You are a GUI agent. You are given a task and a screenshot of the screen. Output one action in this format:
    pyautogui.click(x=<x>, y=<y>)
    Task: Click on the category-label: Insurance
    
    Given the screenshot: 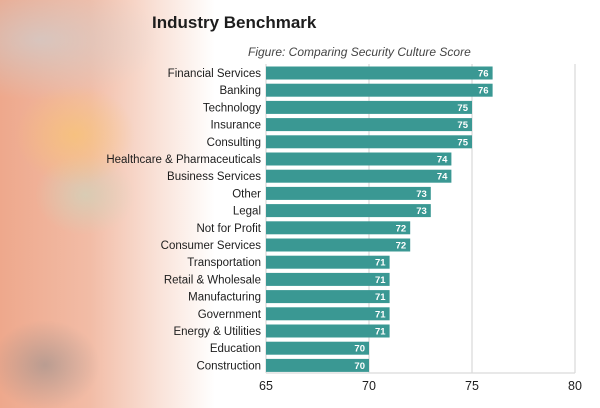 What is the action you would take?
    pyautogui.click(x=235, y=126)
    